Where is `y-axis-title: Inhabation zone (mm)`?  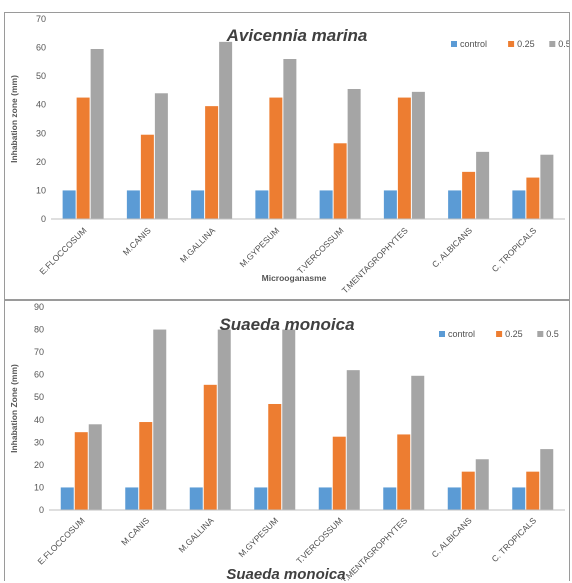
y-axis-title: Inhabation zone (mm) is located at coordinates (14, 119).